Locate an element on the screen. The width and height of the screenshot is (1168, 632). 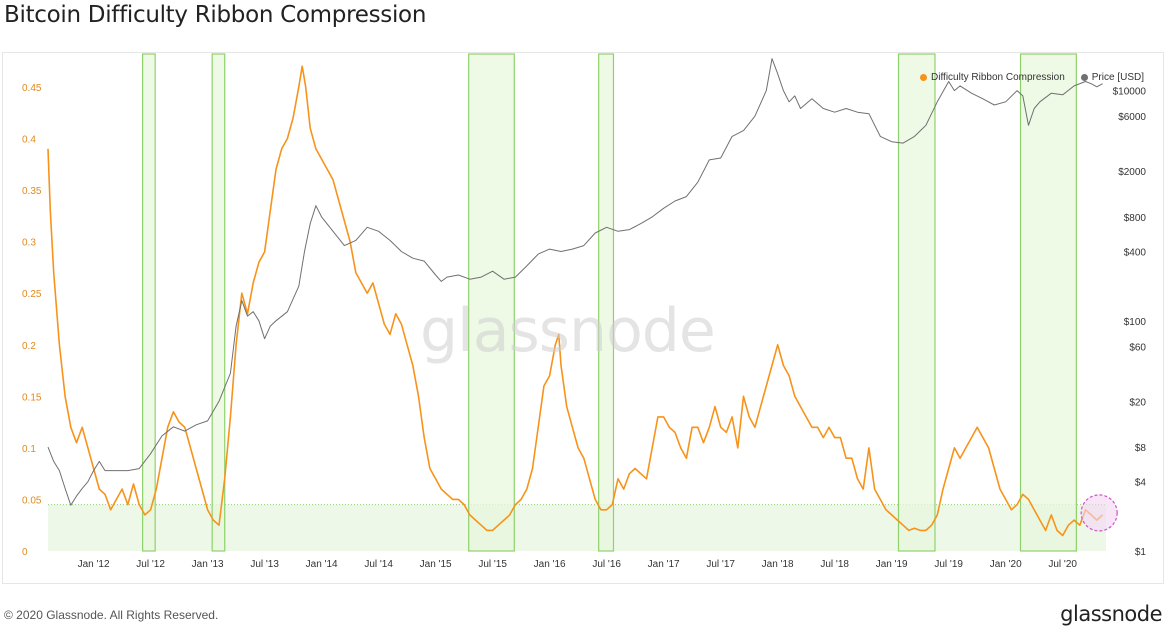
x-tick-label: Jul '14 is located at coordinates (378, 564).